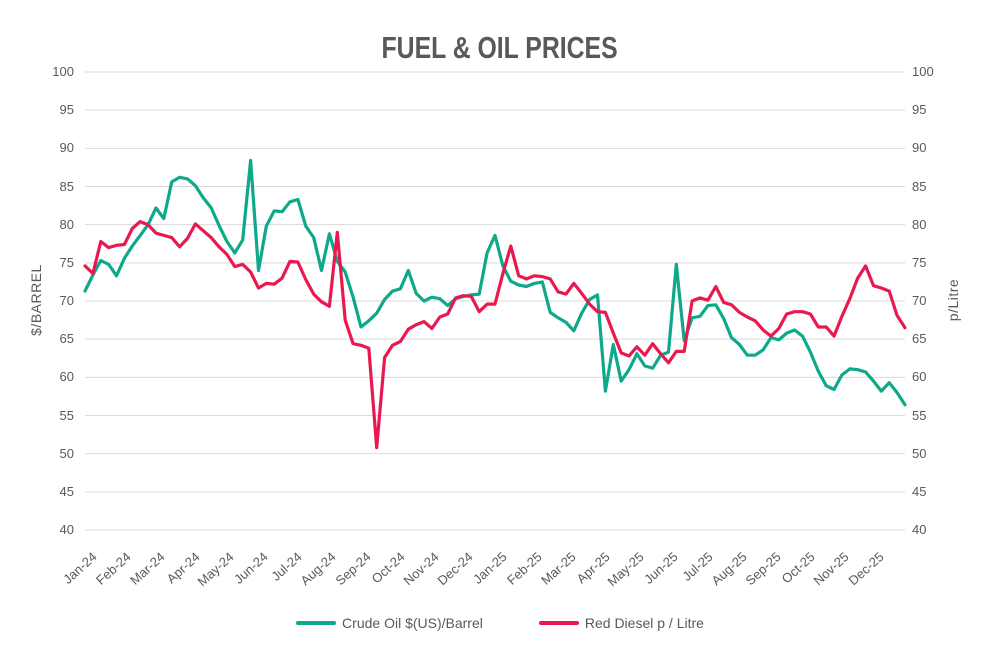  I want to click on legend-item-crude-oil: Crude Oil $(US)/Barrel, so click(389, 623).